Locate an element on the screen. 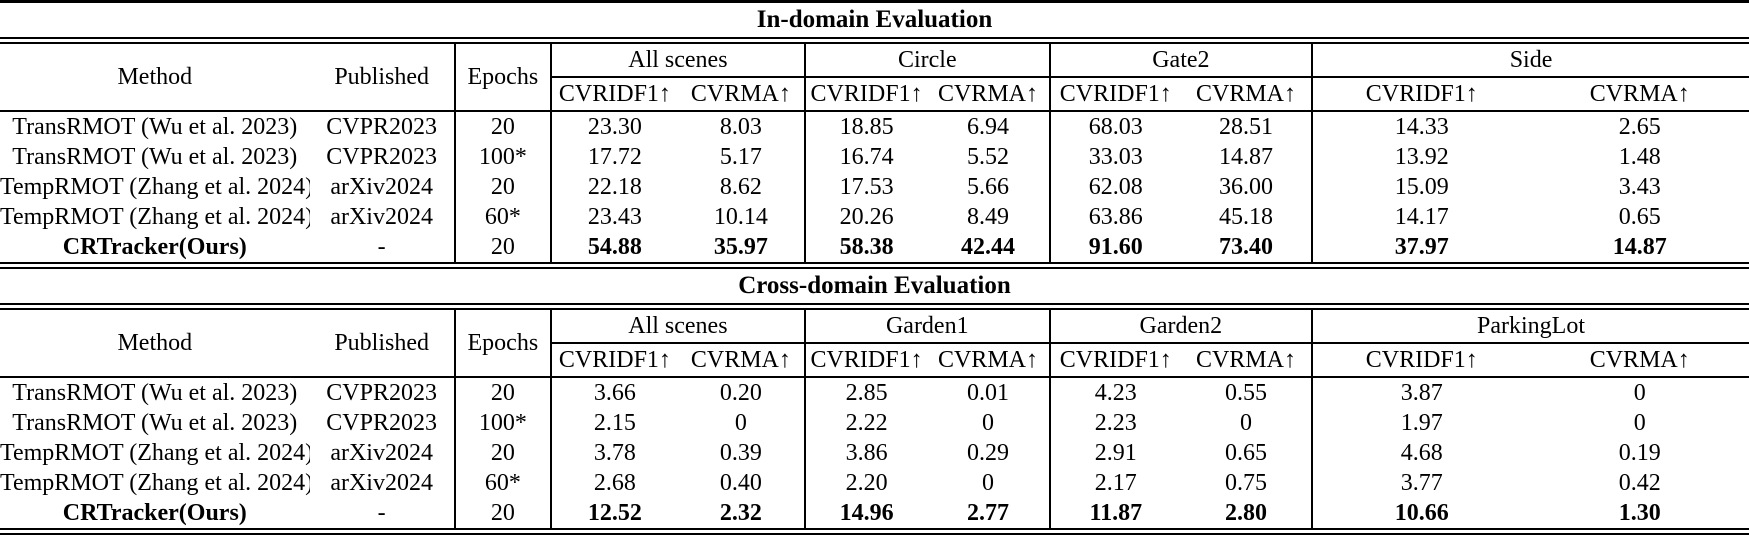 The image size is (1749, 537). metric-value-cell: 2.91 is located at coordinates (1114, 453).